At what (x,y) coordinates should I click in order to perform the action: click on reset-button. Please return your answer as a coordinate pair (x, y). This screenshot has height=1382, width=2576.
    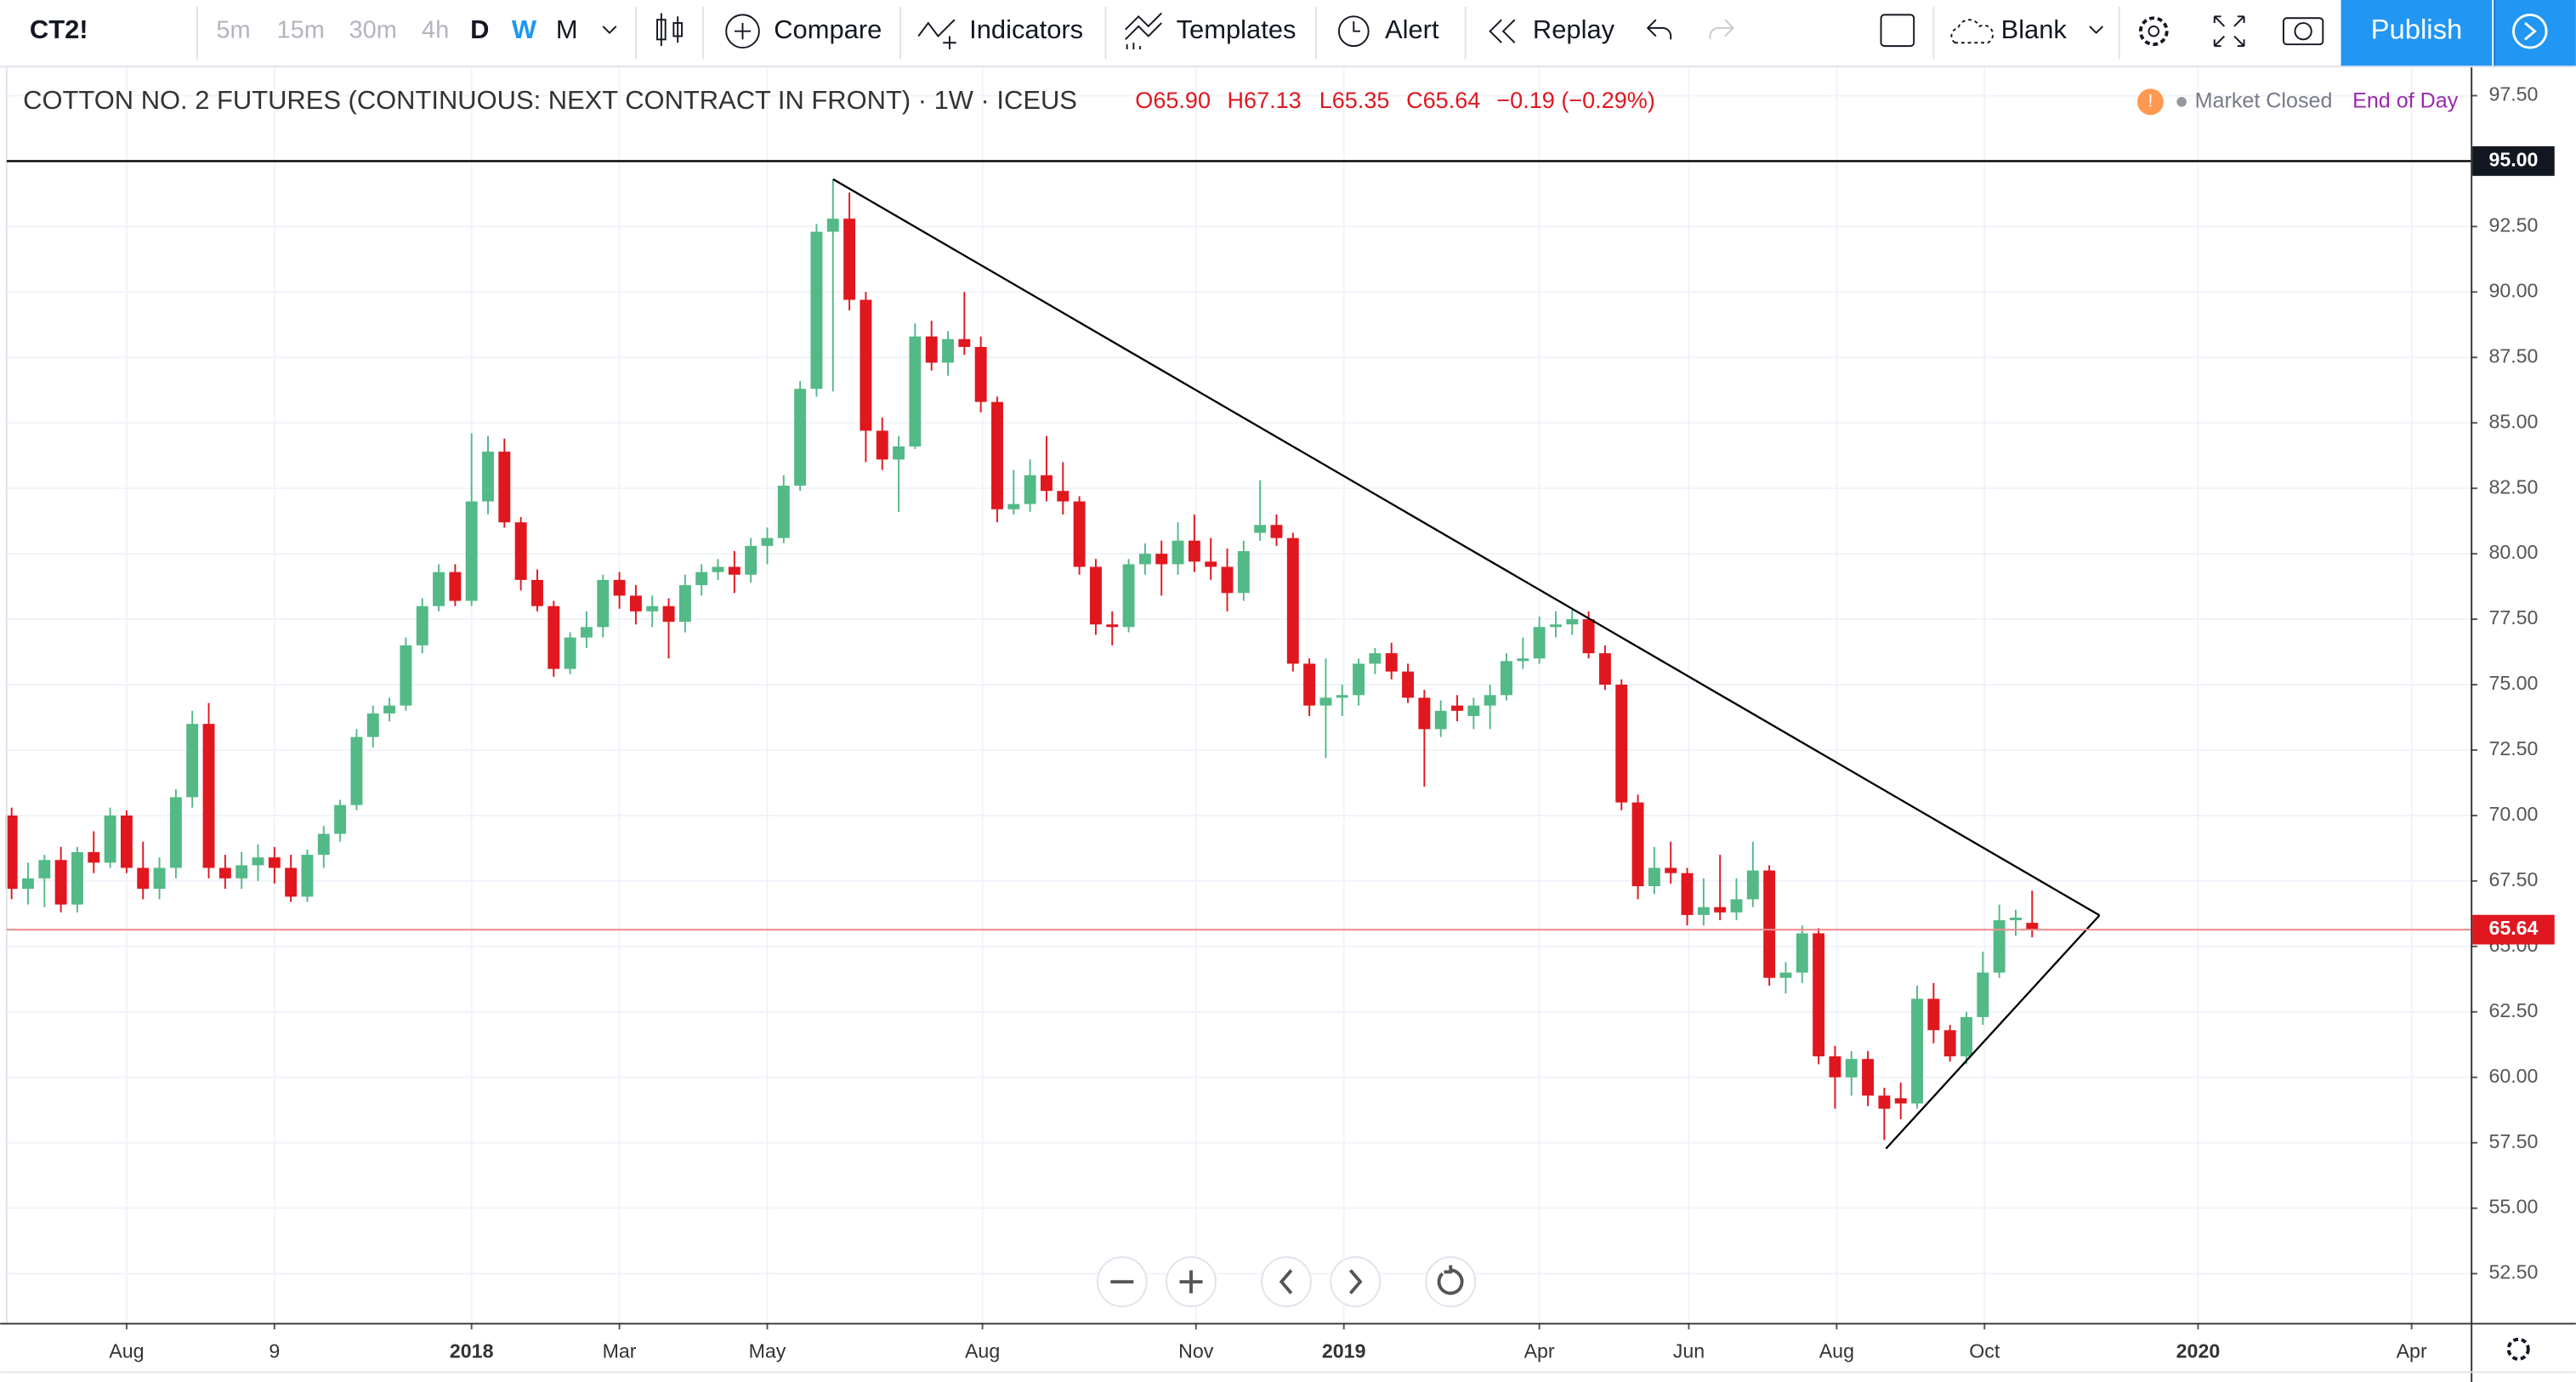
    Looking at the image, I should click on (1451, 1282).